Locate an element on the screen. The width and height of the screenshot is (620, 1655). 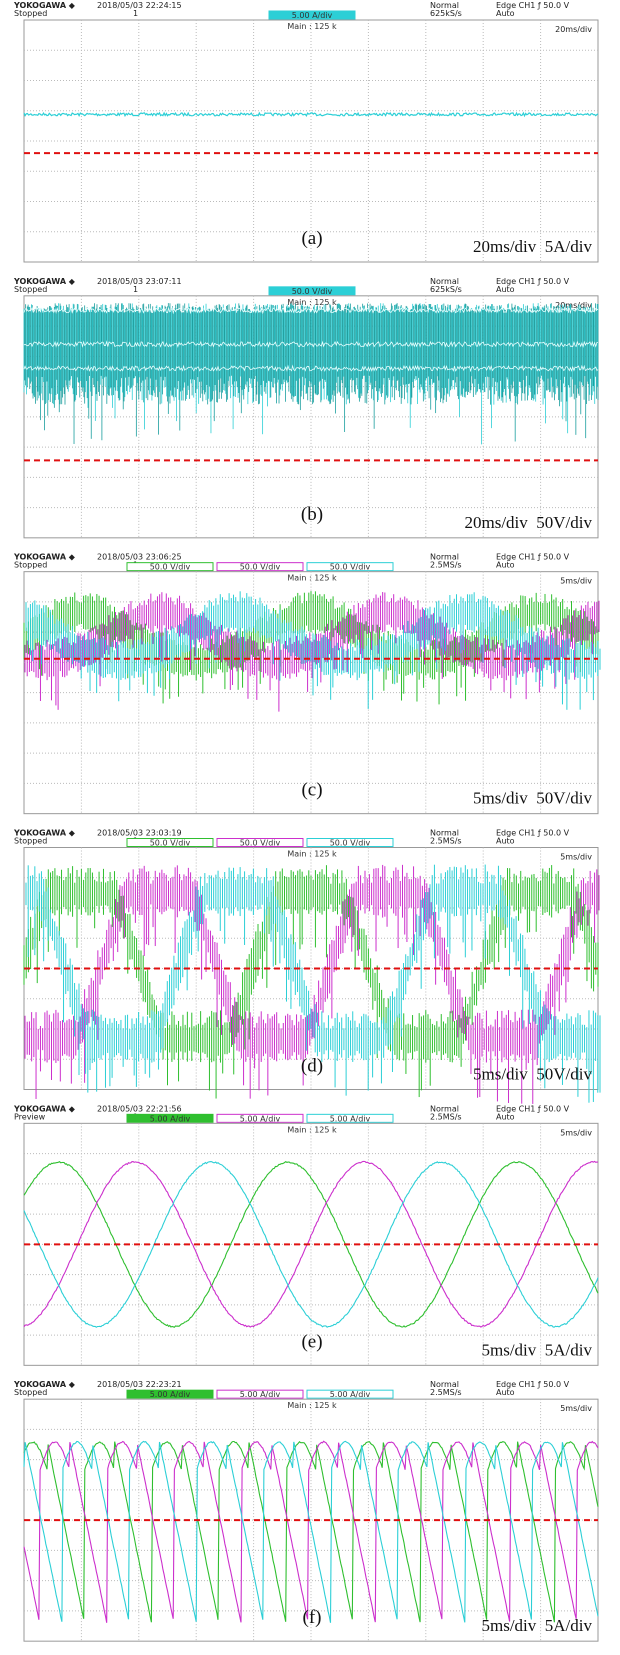
scale-note: 20ms/div 5A/div is located at coordinates (533, 246).